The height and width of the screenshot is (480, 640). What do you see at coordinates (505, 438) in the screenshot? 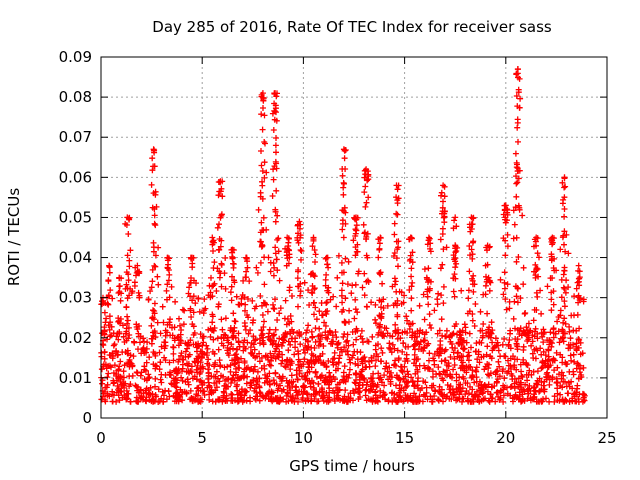
I see `x-tick-label: 20` at bounding box center [505, 438].